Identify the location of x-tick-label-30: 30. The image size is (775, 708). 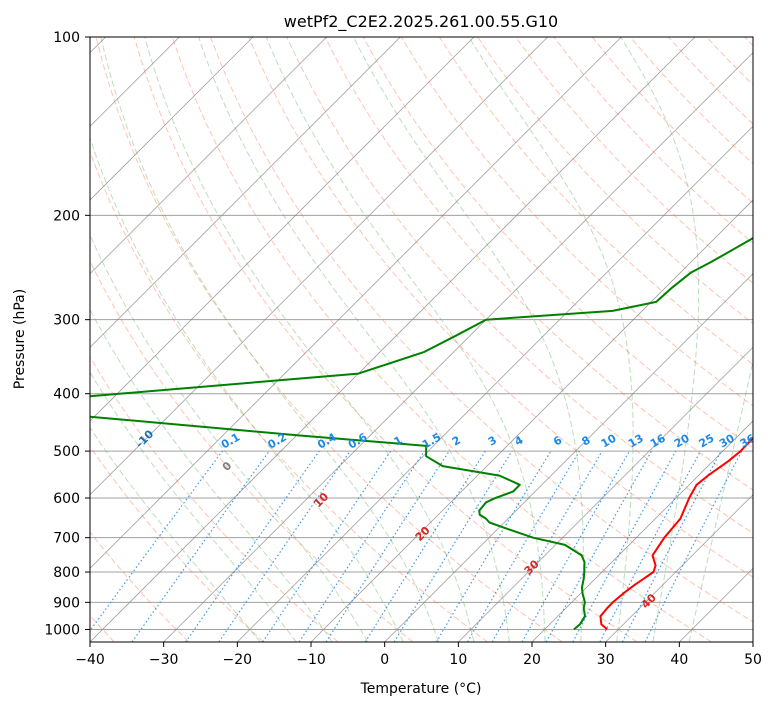
(606, 660).